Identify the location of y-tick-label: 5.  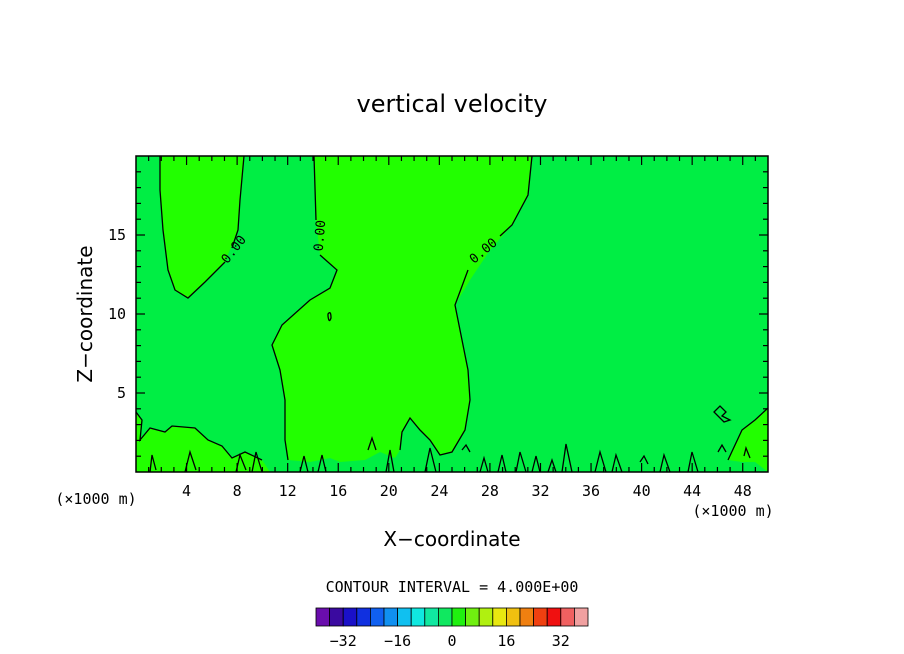
(121, 393).